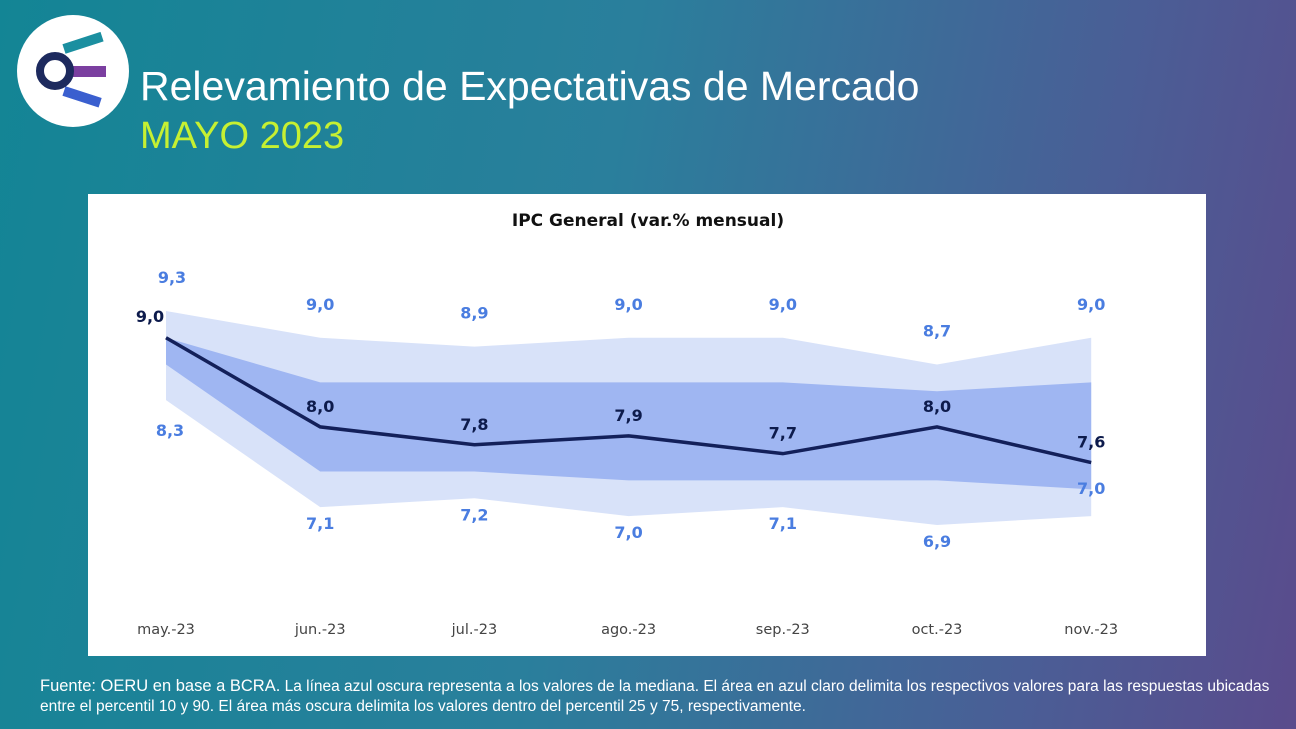  What do you see at coordinates (150, 316) in the screenshot?
I see `median-label: 9,0` at bounding box center [150, 316].